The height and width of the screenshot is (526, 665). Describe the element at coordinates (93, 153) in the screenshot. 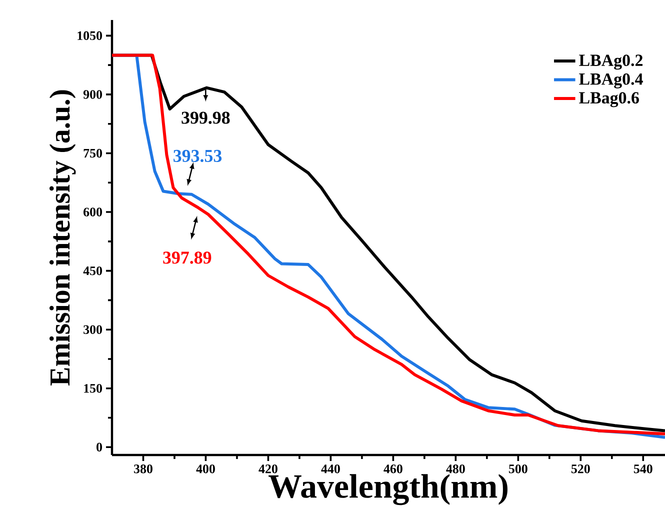

I see `y-tick-label: 750` at that location.